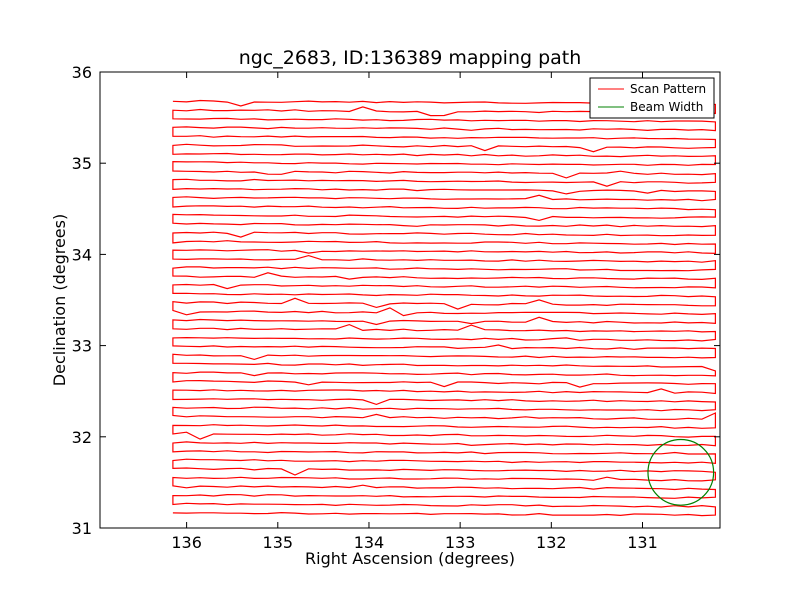 The width and height of the screenshot is (800, 600). What do you see at coordinates (82, 163) in the screenshot?
I see `y-tick-label: 35` at bounding box center [82, 163].